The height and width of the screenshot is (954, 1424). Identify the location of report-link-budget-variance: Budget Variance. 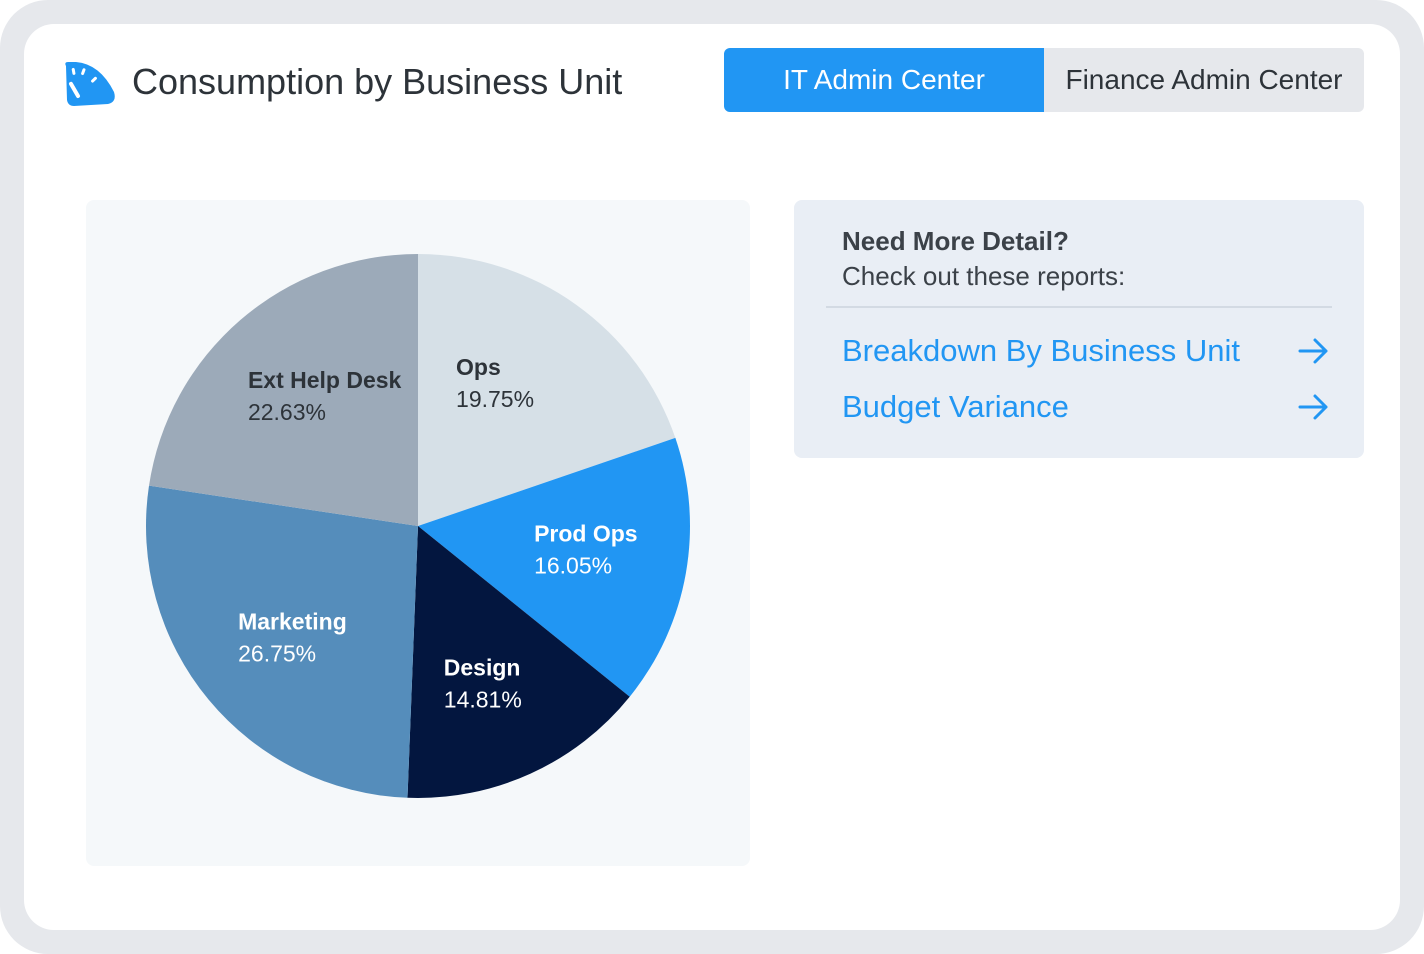
(1087, 407).